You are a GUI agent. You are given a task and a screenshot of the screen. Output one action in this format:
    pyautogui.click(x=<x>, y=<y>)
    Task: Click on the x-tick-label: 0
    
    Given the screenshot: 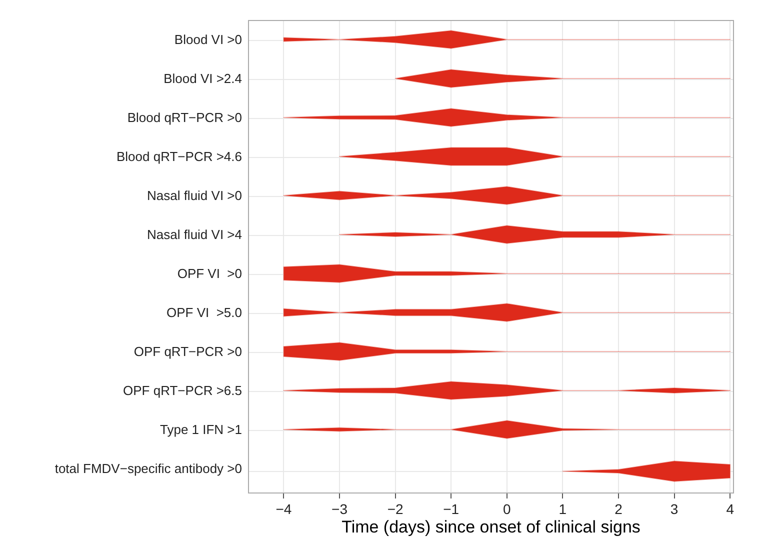 What is the action you would take?
    pyautogui.click(x=507, y=508)
    